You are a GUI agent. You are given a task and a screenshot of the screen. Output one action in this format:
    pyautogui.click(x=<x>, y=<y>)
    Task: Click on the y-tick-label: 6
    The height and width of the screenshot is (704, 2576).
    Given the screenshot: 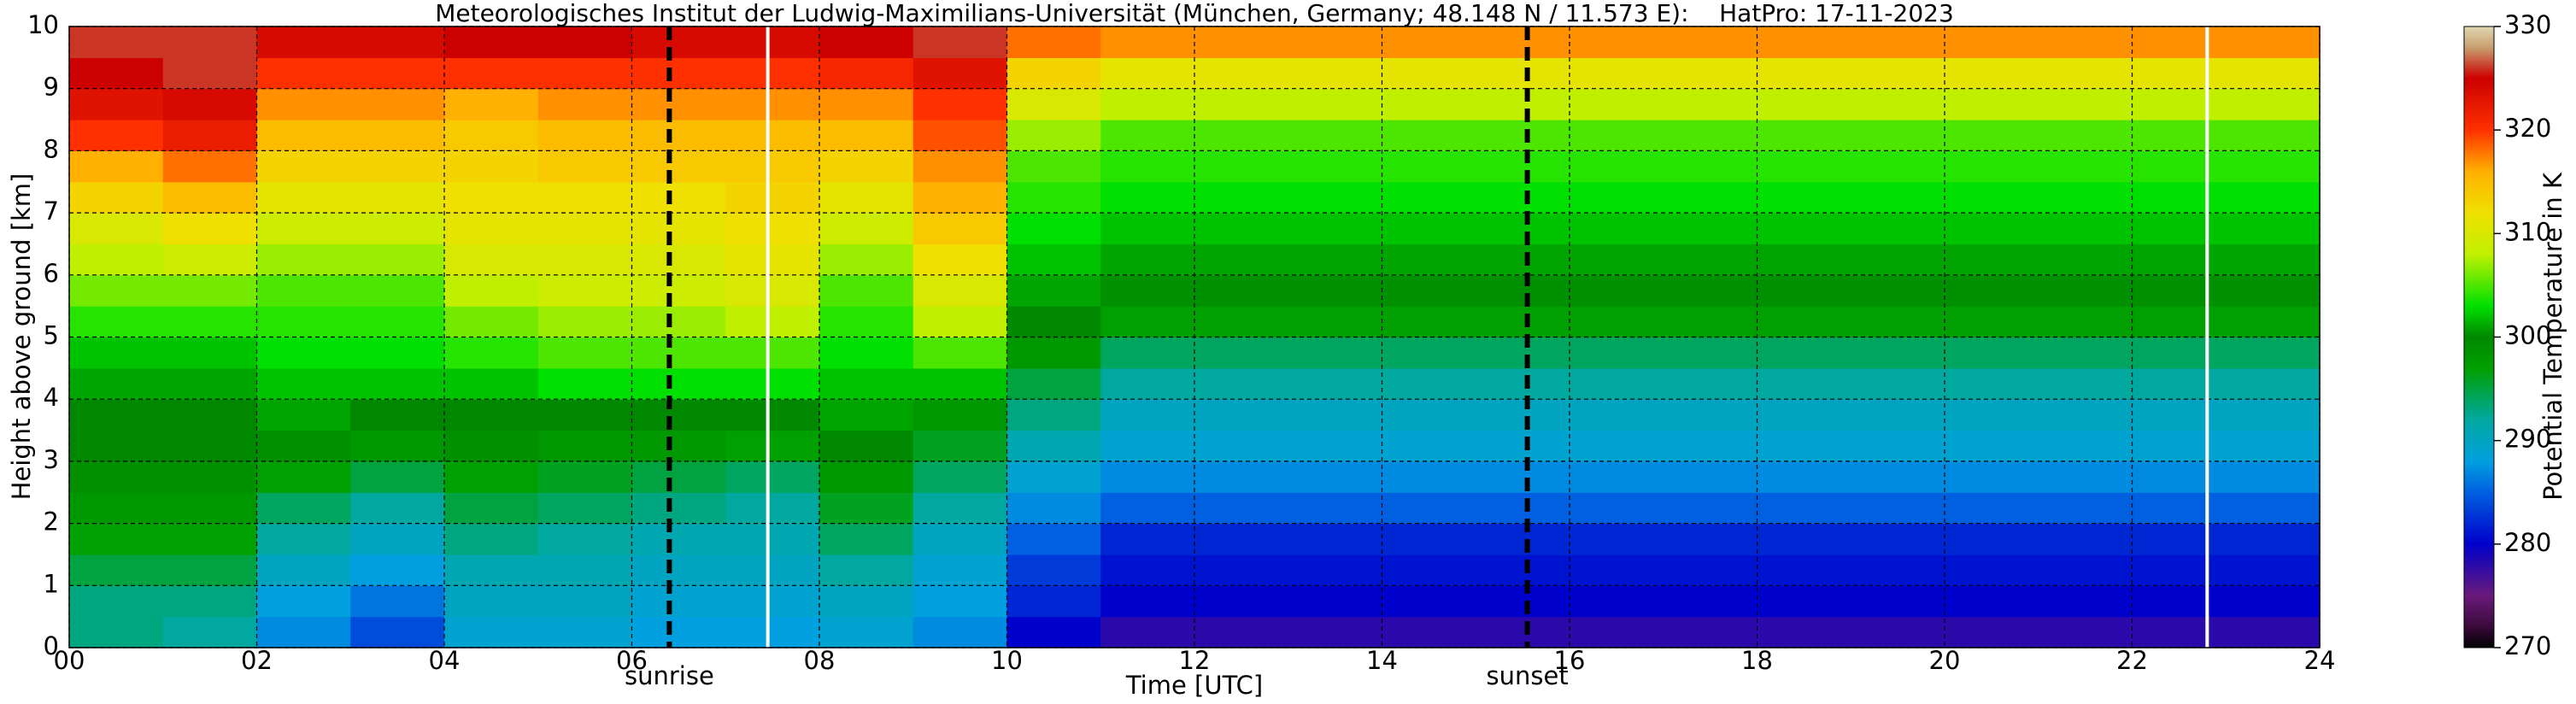 What is the action you would take?
    pyautogui.click(x=51, y=273)
    